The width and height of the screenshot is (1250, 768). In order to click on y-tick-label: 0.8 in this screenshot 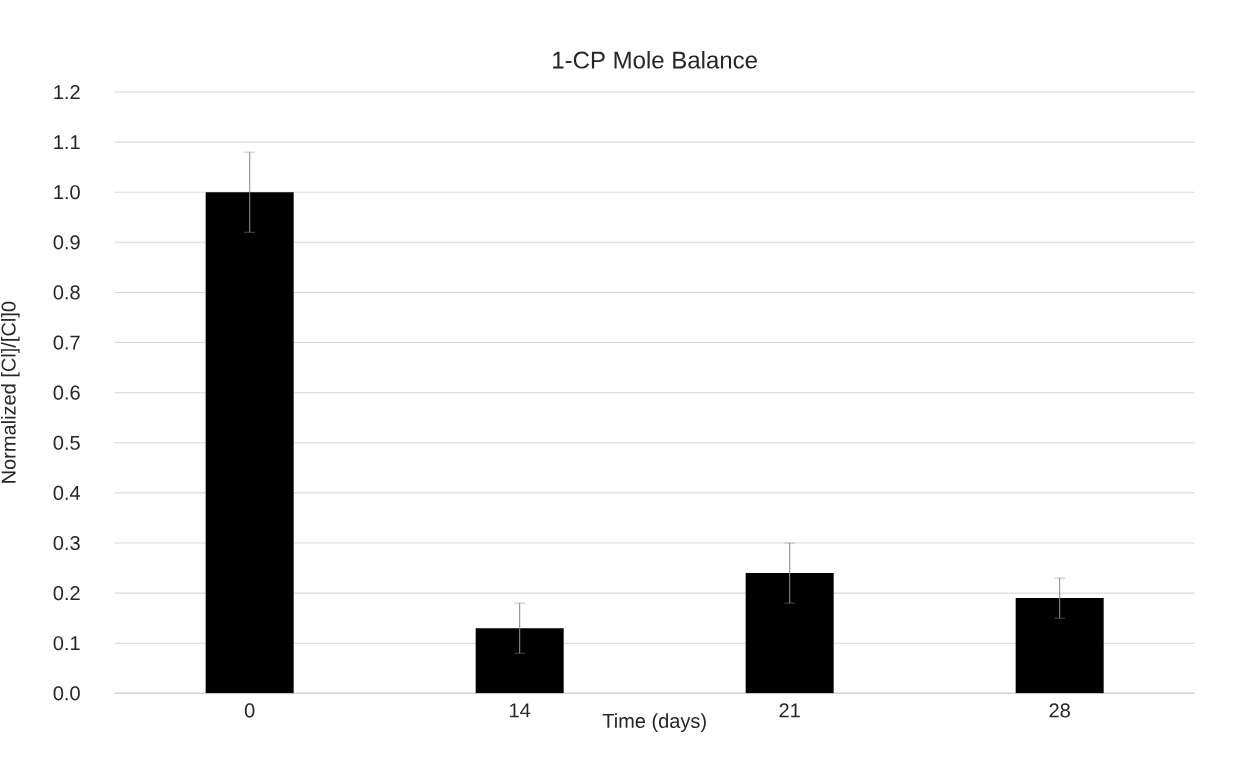, I will do `click(66, 292)`.